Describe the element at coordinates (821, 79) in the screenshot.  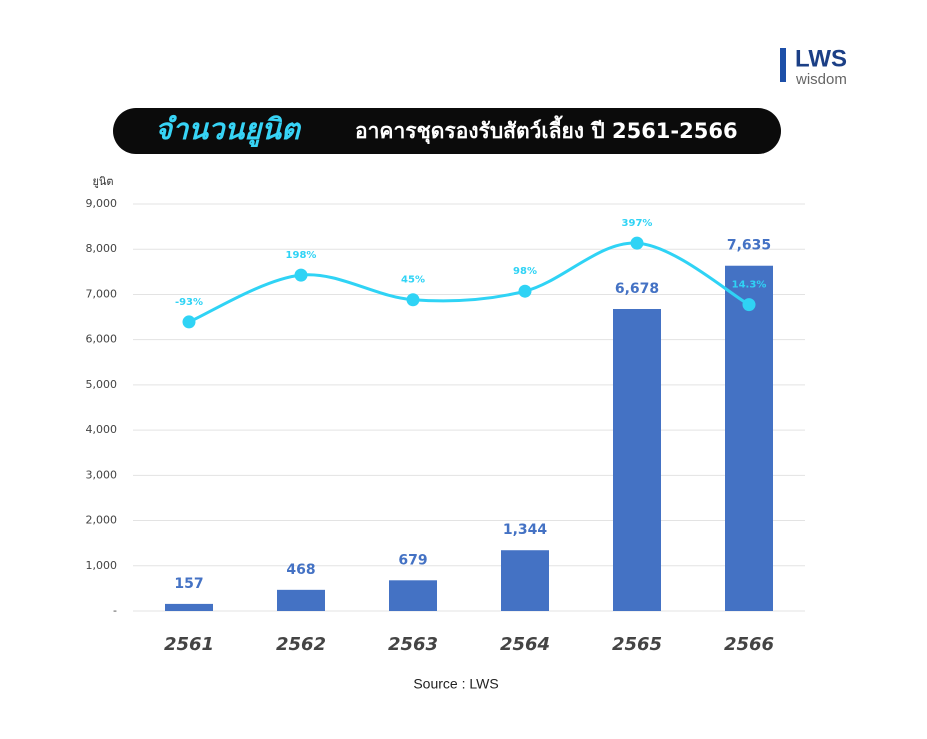
I see `logo-sub: wisdom` at that location.